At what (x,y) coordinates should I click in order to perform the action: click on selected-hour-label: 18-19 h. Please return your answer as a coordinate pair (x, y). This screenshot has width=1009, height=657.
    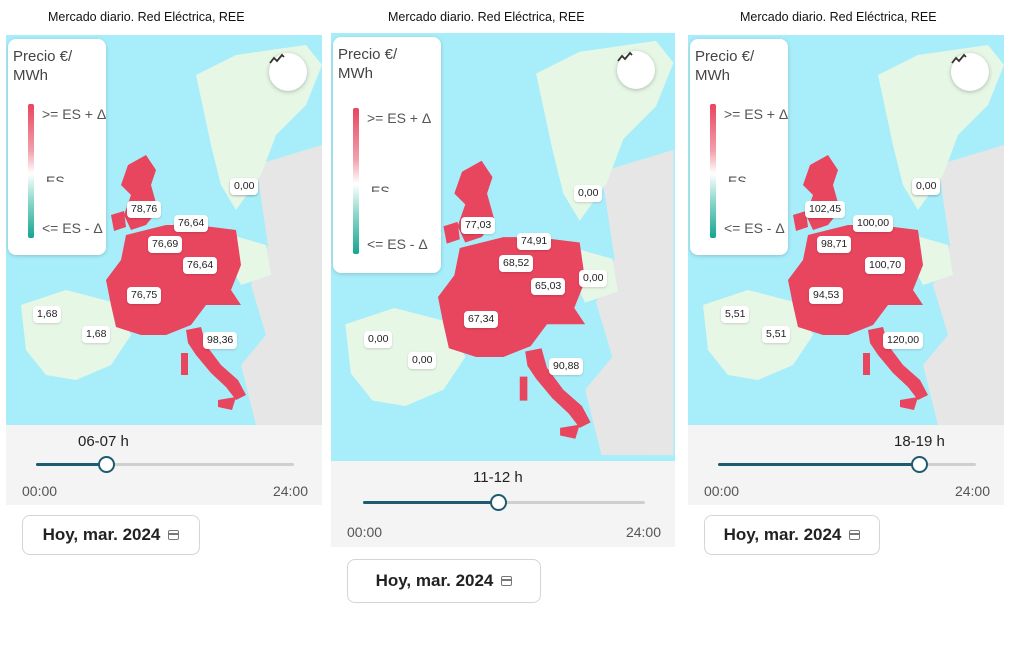
    Looking at the image, I should click on (919, 441).